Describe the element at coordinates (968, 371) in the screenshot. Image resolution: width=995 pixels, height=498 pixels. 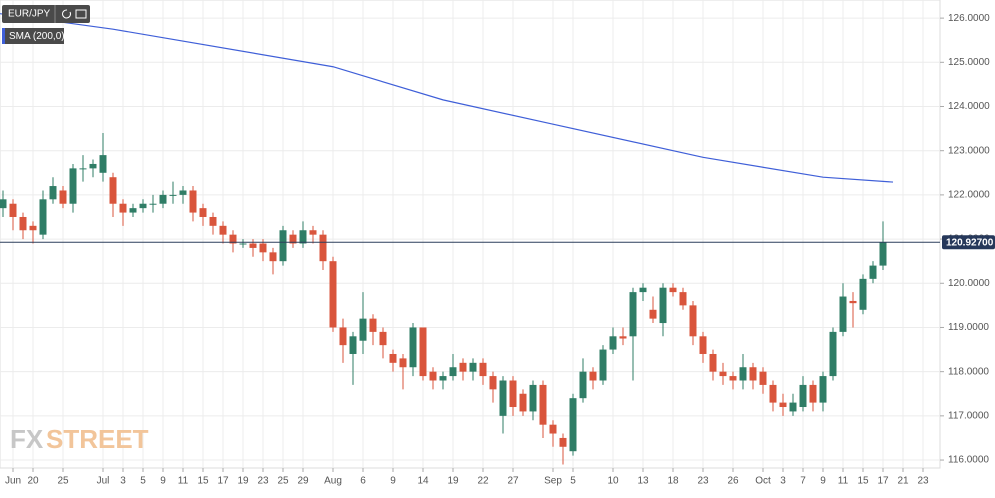
I see `y-tick-label: 118.0000` at that location.